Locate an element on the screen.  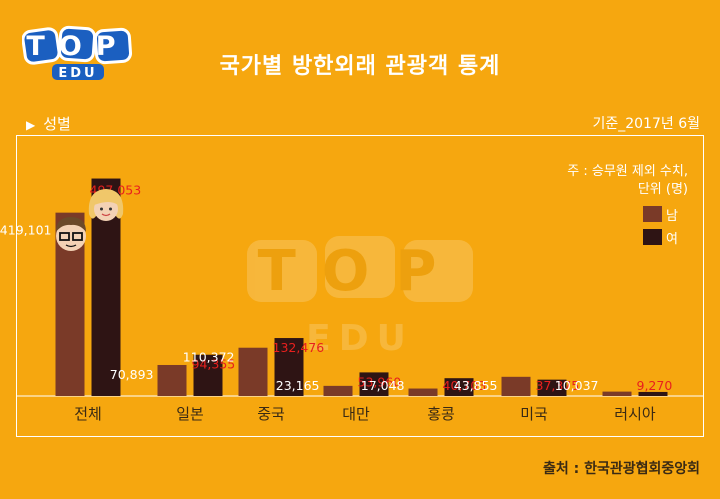
category-label: 중국 is located at coordinates (271, 414).